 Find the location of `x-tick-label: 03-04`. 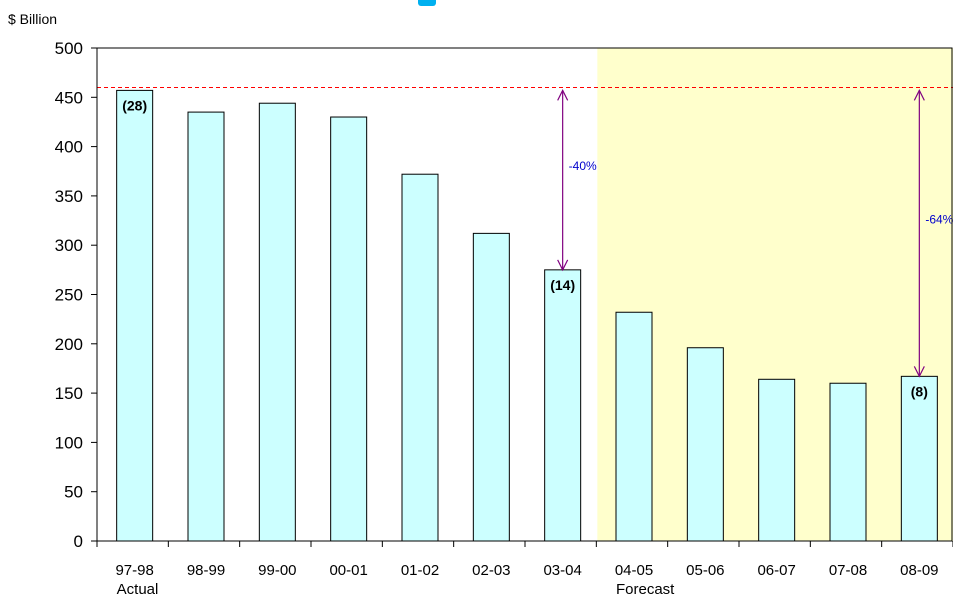

x-tick-label: 03-04 is located at coordinates (562, 570).